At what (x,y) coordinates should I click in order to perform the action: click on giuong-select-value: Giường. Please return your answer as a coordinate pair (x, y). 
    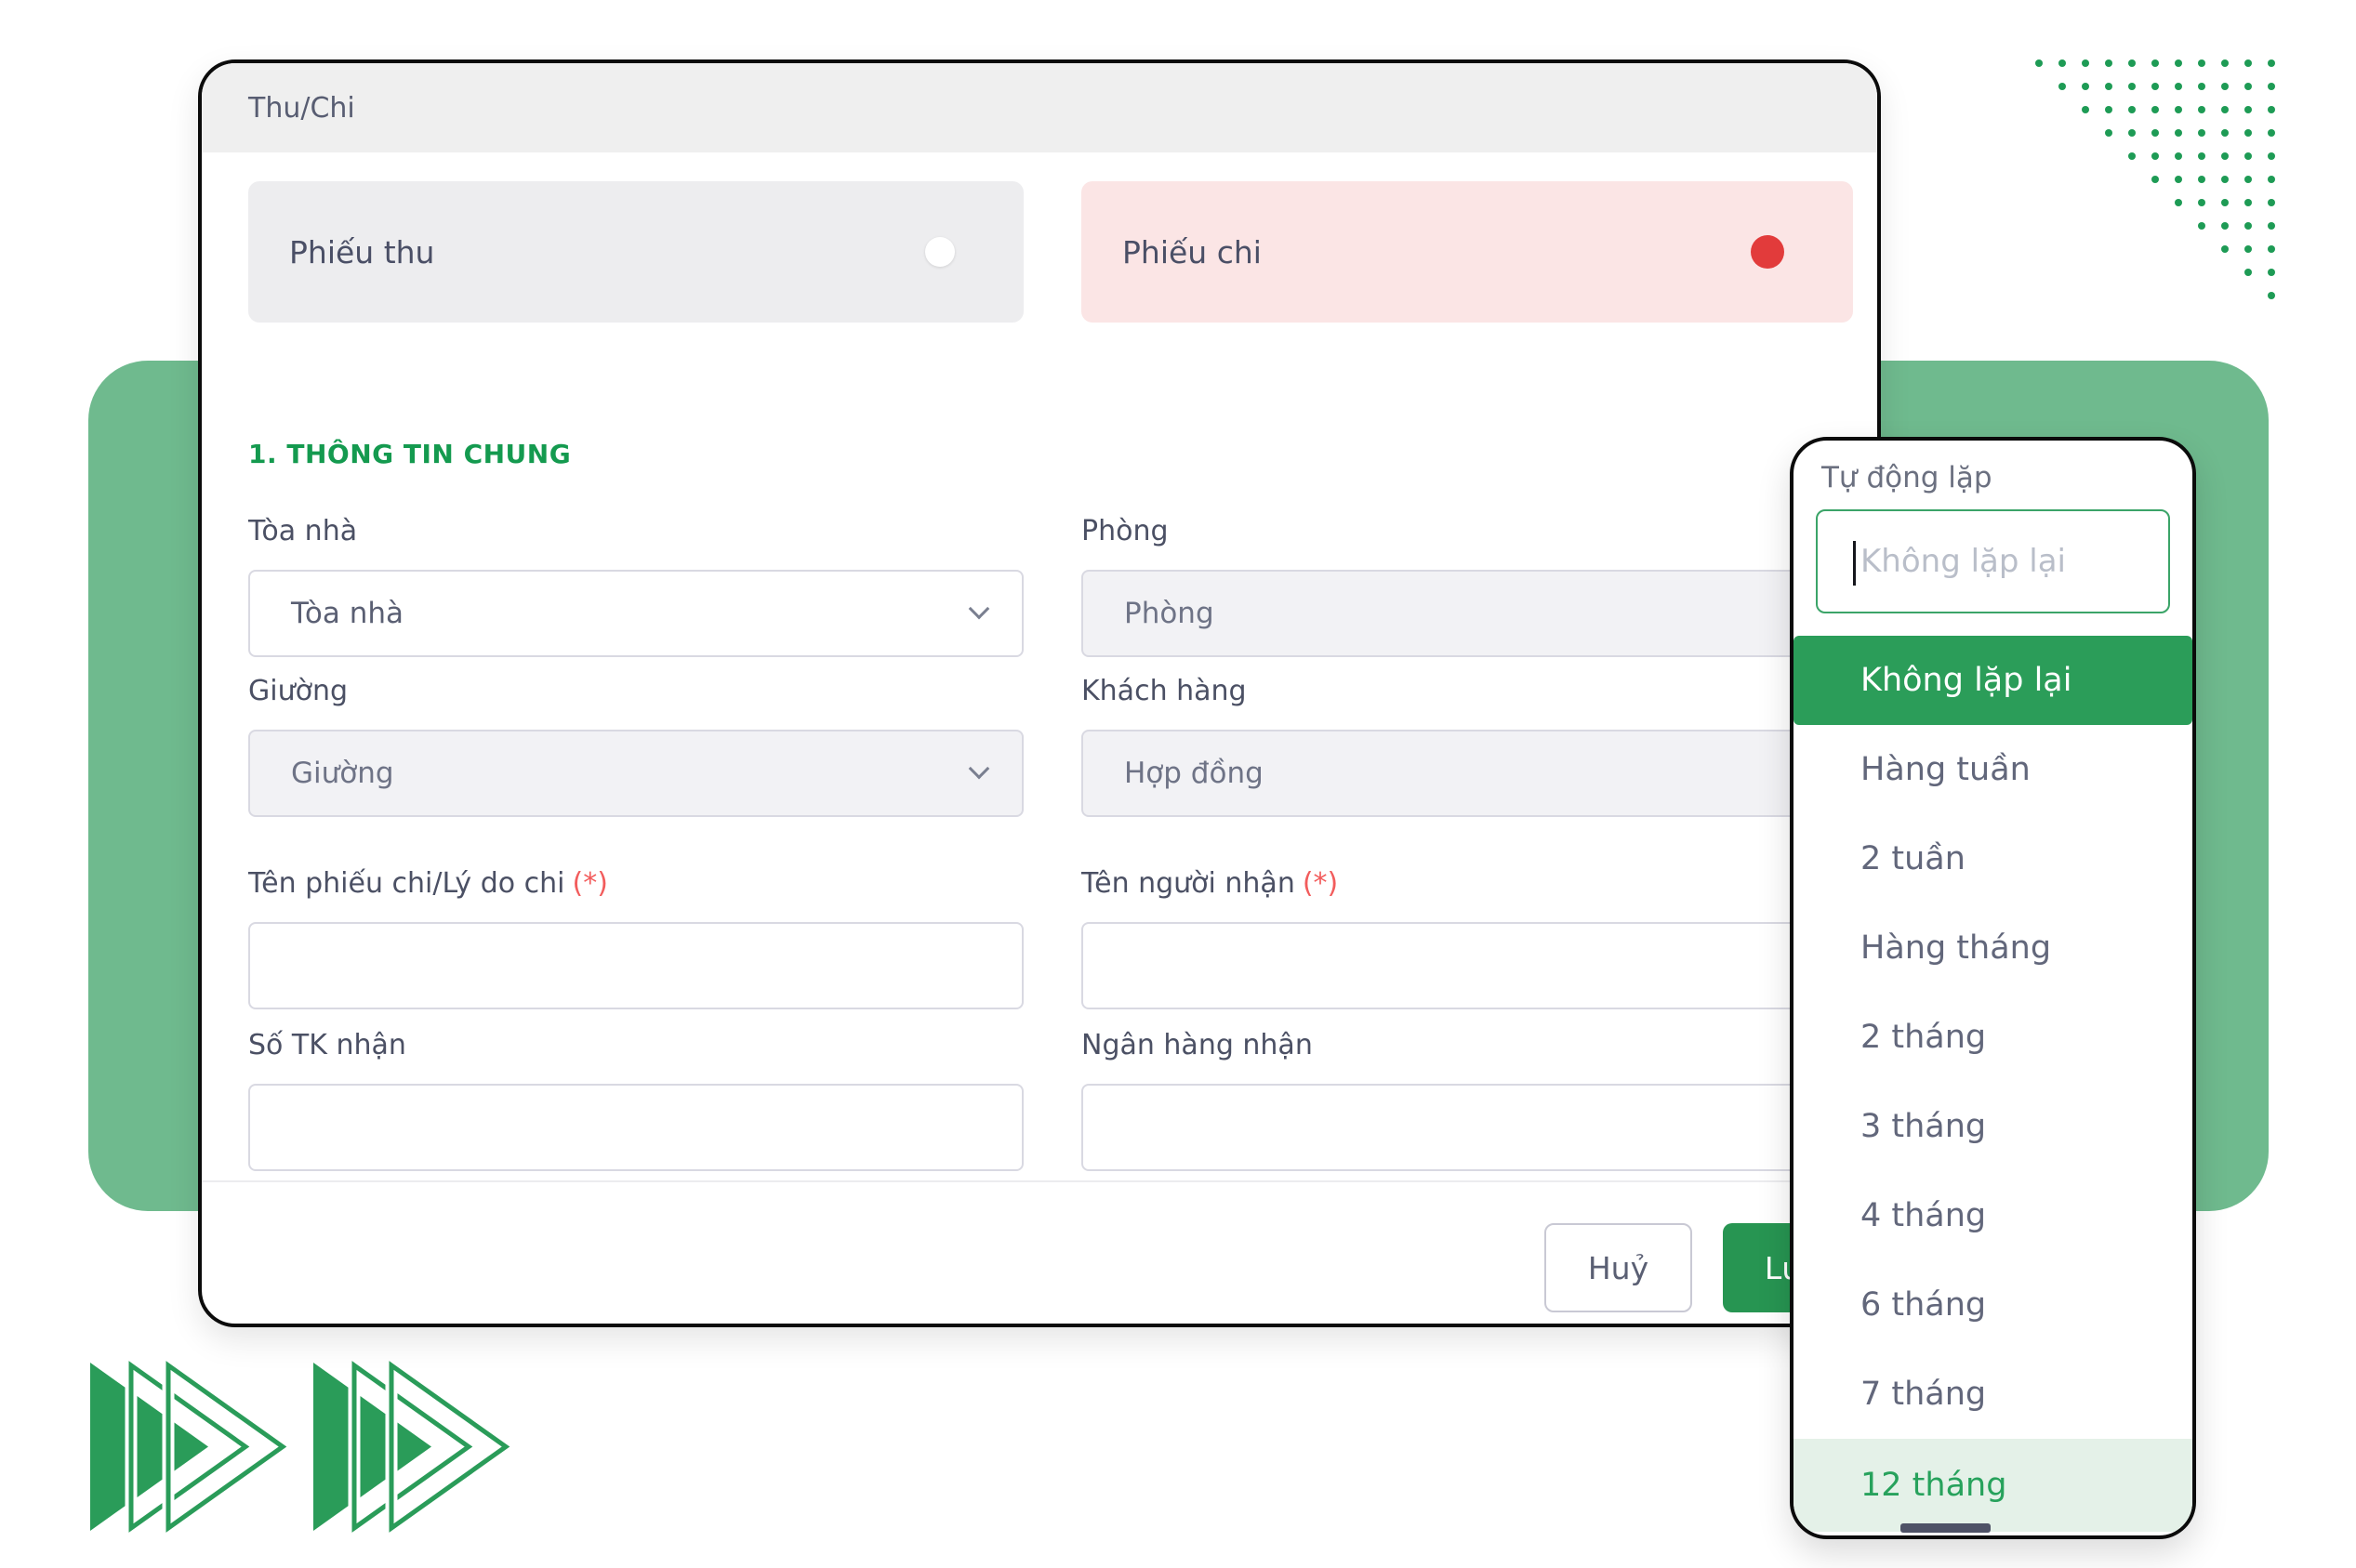
    Looking at the image, I should click on (342, 773).